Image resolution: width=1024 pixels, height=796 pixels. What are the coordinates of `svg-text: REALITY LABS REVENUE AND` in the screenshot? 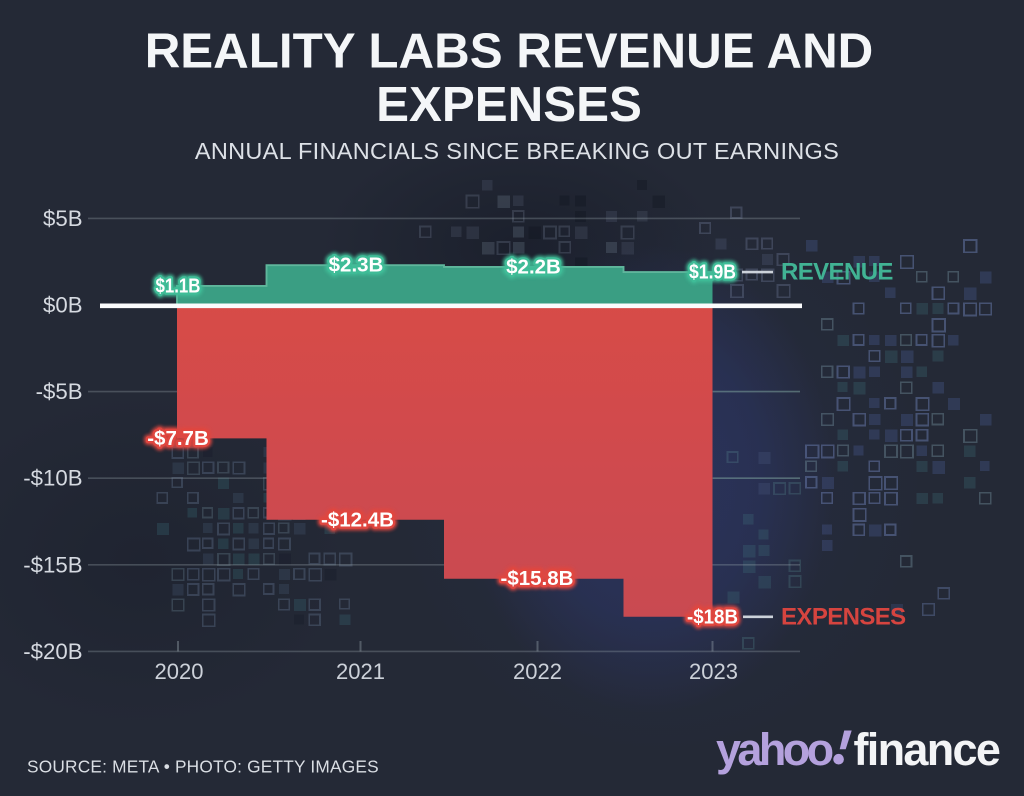 It's located at (509, 51).